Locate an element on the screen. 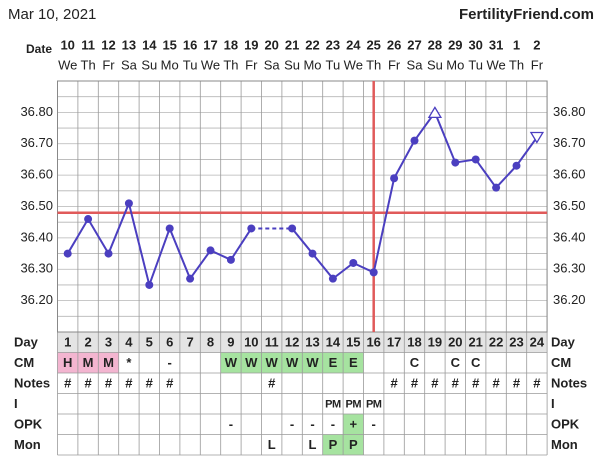  table-cell: - is located at coordinates (333, 424).